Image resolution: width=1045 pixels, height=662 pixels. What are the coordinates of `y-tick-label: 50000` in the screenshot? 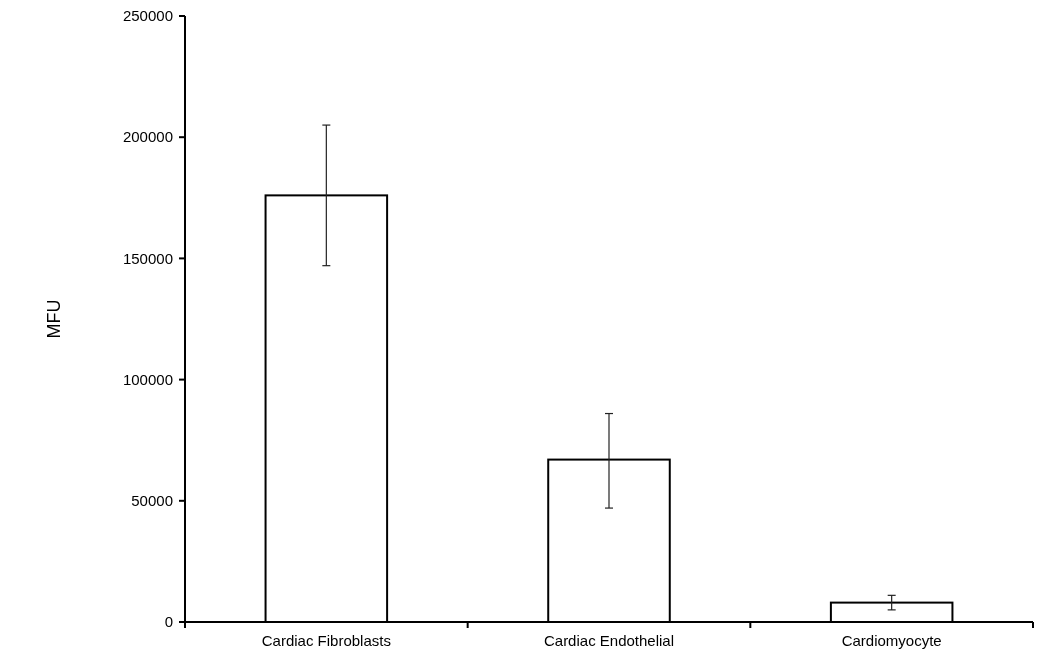 It's located at (152, 501).